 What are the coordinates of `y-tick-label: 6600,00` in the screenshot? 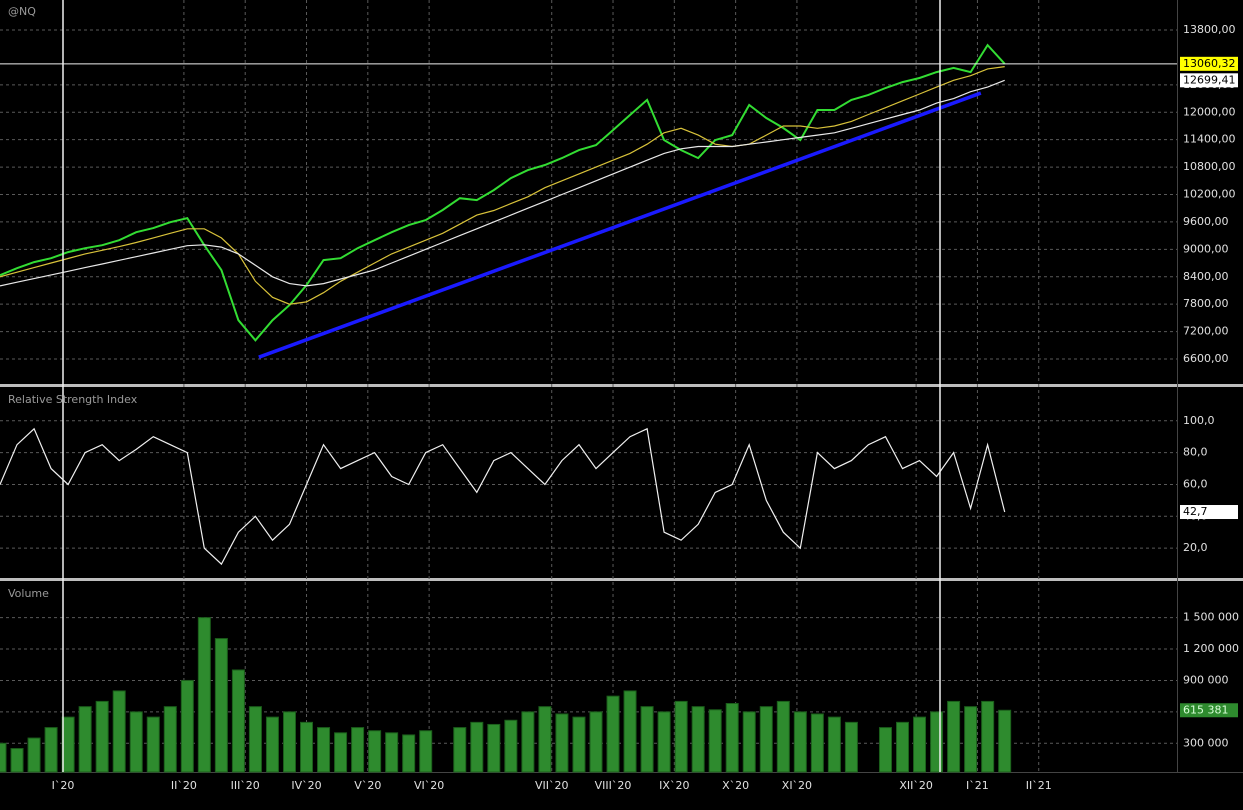 It's located at (1206, 358).